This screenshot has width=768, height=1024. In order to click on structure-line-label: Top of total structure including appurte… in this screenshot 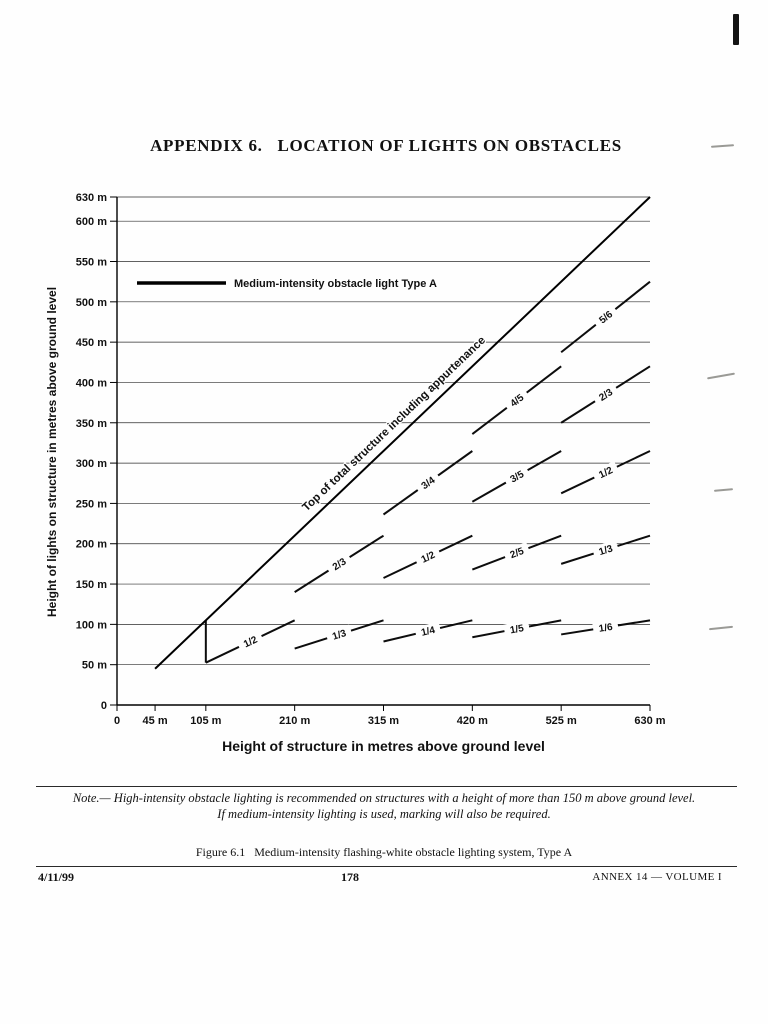, I will do `click(394, 424)`.